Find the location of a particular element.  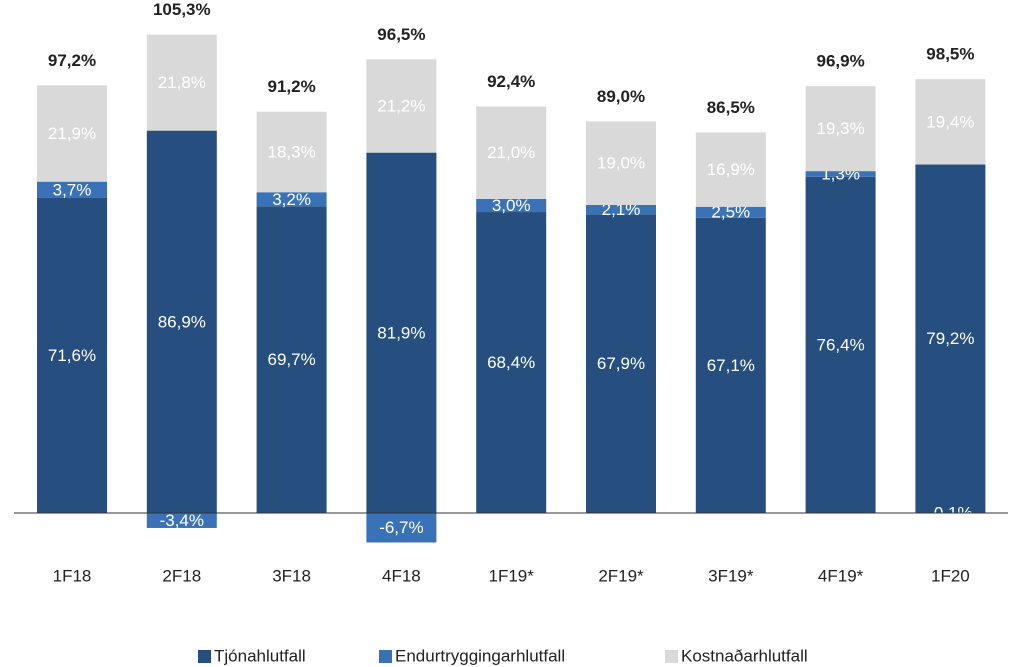

data-label: 79,2% is located at coordinates (950, 338).